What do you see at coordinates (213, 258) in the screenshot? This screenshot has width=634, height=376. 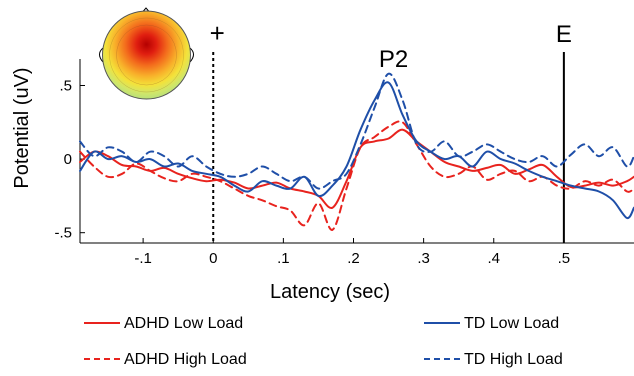 I see `x-tick-label: 0` at bounding box center [213, 258].